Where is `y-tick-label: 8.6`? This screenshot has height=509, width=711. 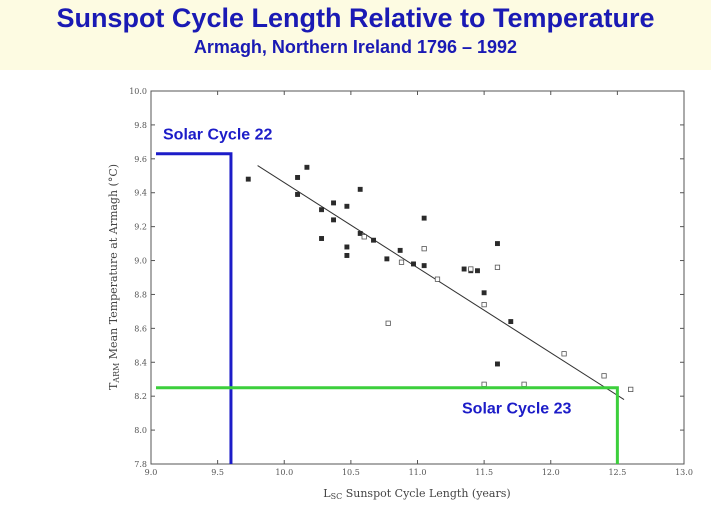
y-tick-label: 8.6 is located at coordinates (140, 328).